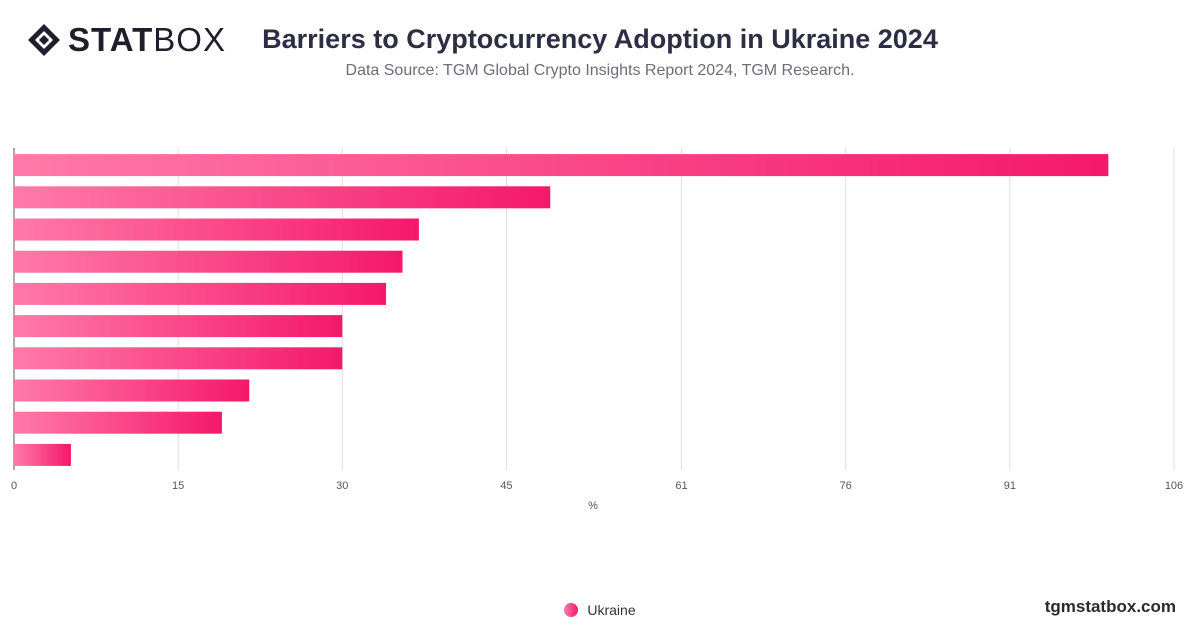 The width and height of the screenshot is (1200, 628). What do you see at coordinates (1110, 606) in the screenshot?
I see `site-url: tgmstatbox.com` at bounding box center [1110, 606].